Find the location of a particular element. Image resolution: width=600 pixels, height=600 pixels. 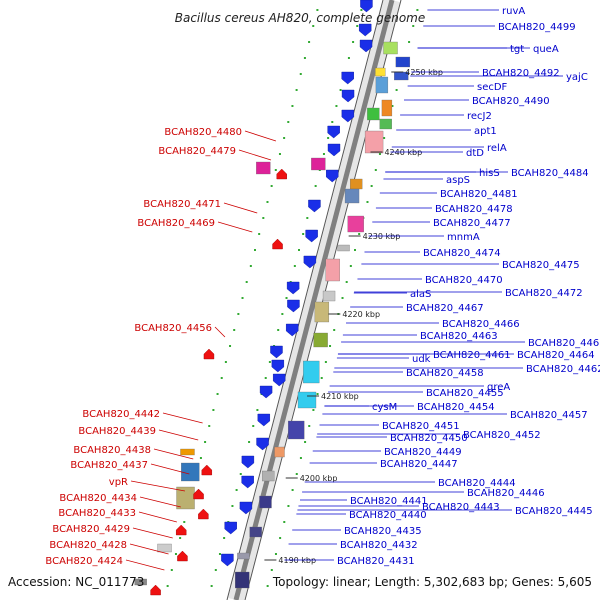

gene-label: mnmA is located at coordinates (463, 237).